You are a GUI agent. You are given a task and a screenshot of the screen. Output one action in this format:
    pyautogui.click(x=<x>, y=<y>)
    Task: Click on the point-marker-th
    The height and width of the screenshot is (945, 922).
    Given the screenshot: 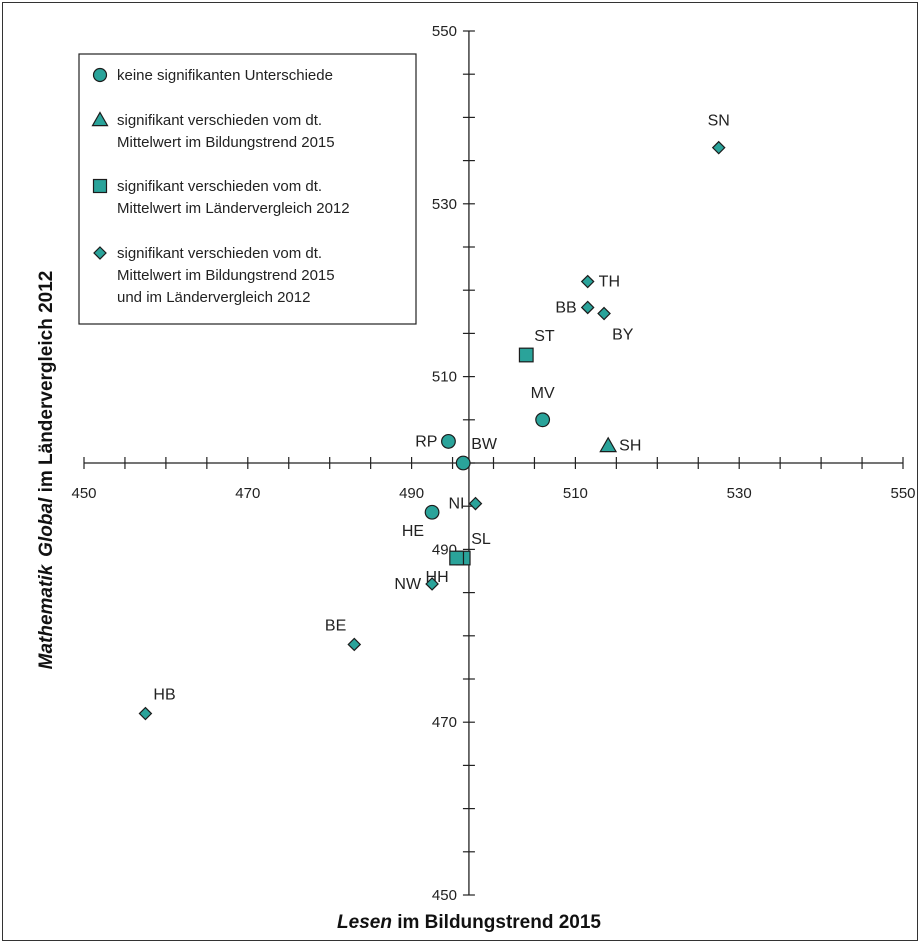 What is the action you would take?
    pyautogui.click(x=587, y=281)
    